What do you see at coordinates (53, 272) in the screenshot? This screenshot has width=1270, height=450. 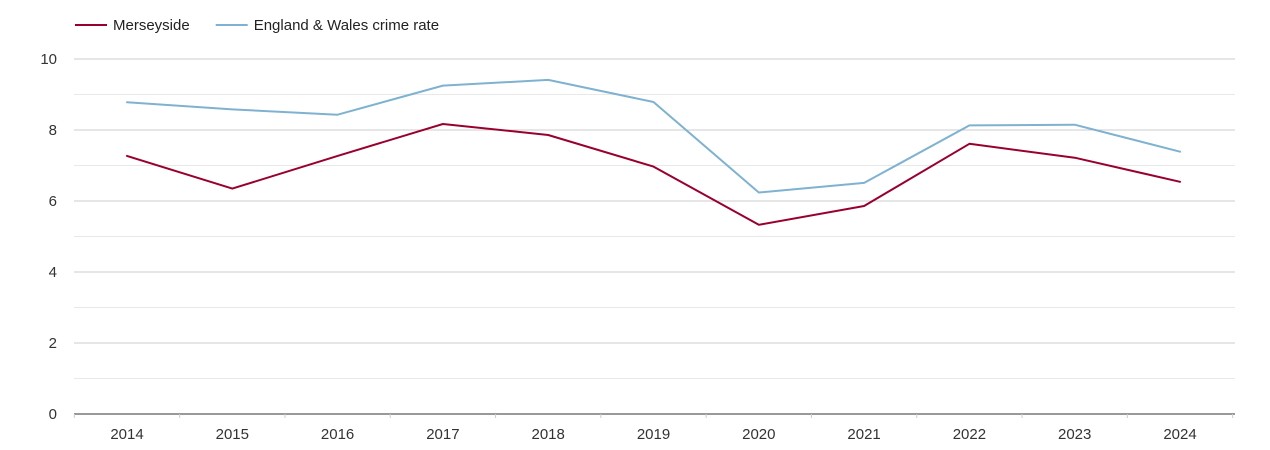 I see `y-tick-label: 4` at bounding box center [53, 272].